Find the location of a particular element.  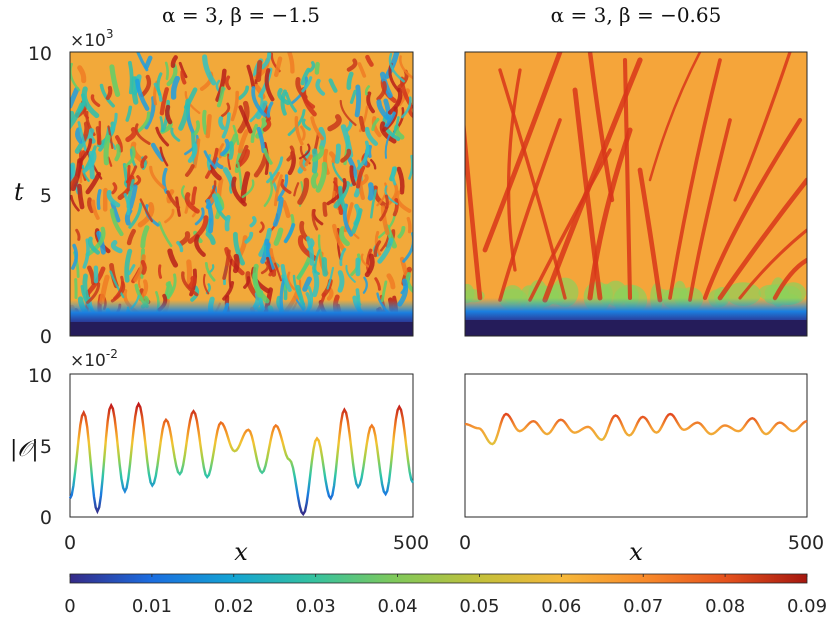

lineplot-left-frame is located at coordinates (241, 445).